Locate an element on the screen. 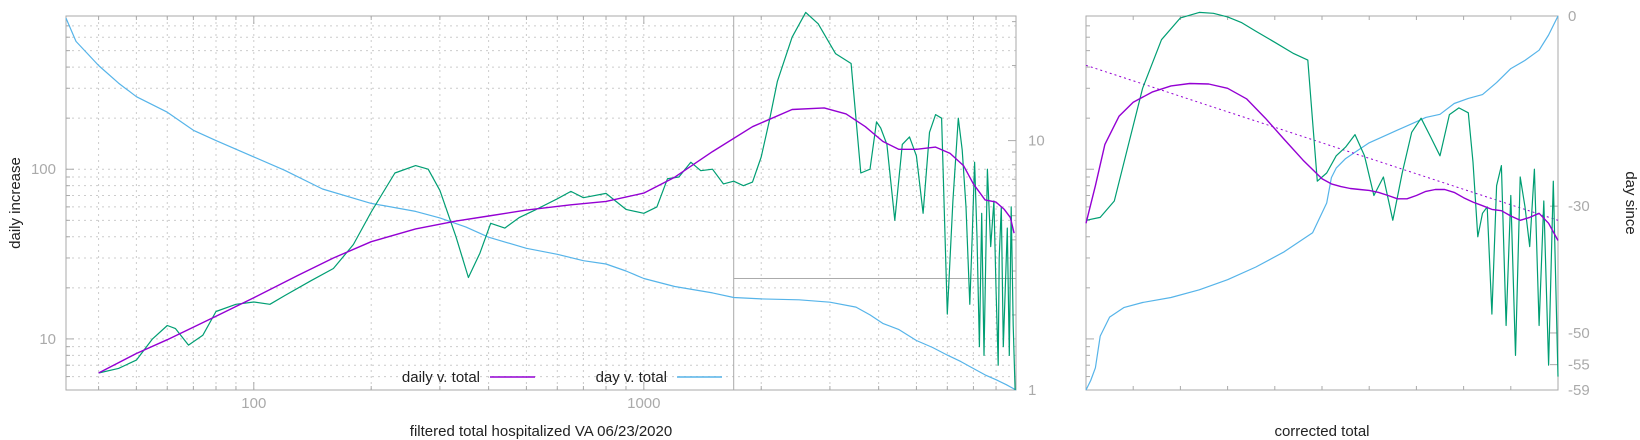 This screenshot has width=1640, height=440. left-x-tick-label: 100 is located at coordinates (253, 403).